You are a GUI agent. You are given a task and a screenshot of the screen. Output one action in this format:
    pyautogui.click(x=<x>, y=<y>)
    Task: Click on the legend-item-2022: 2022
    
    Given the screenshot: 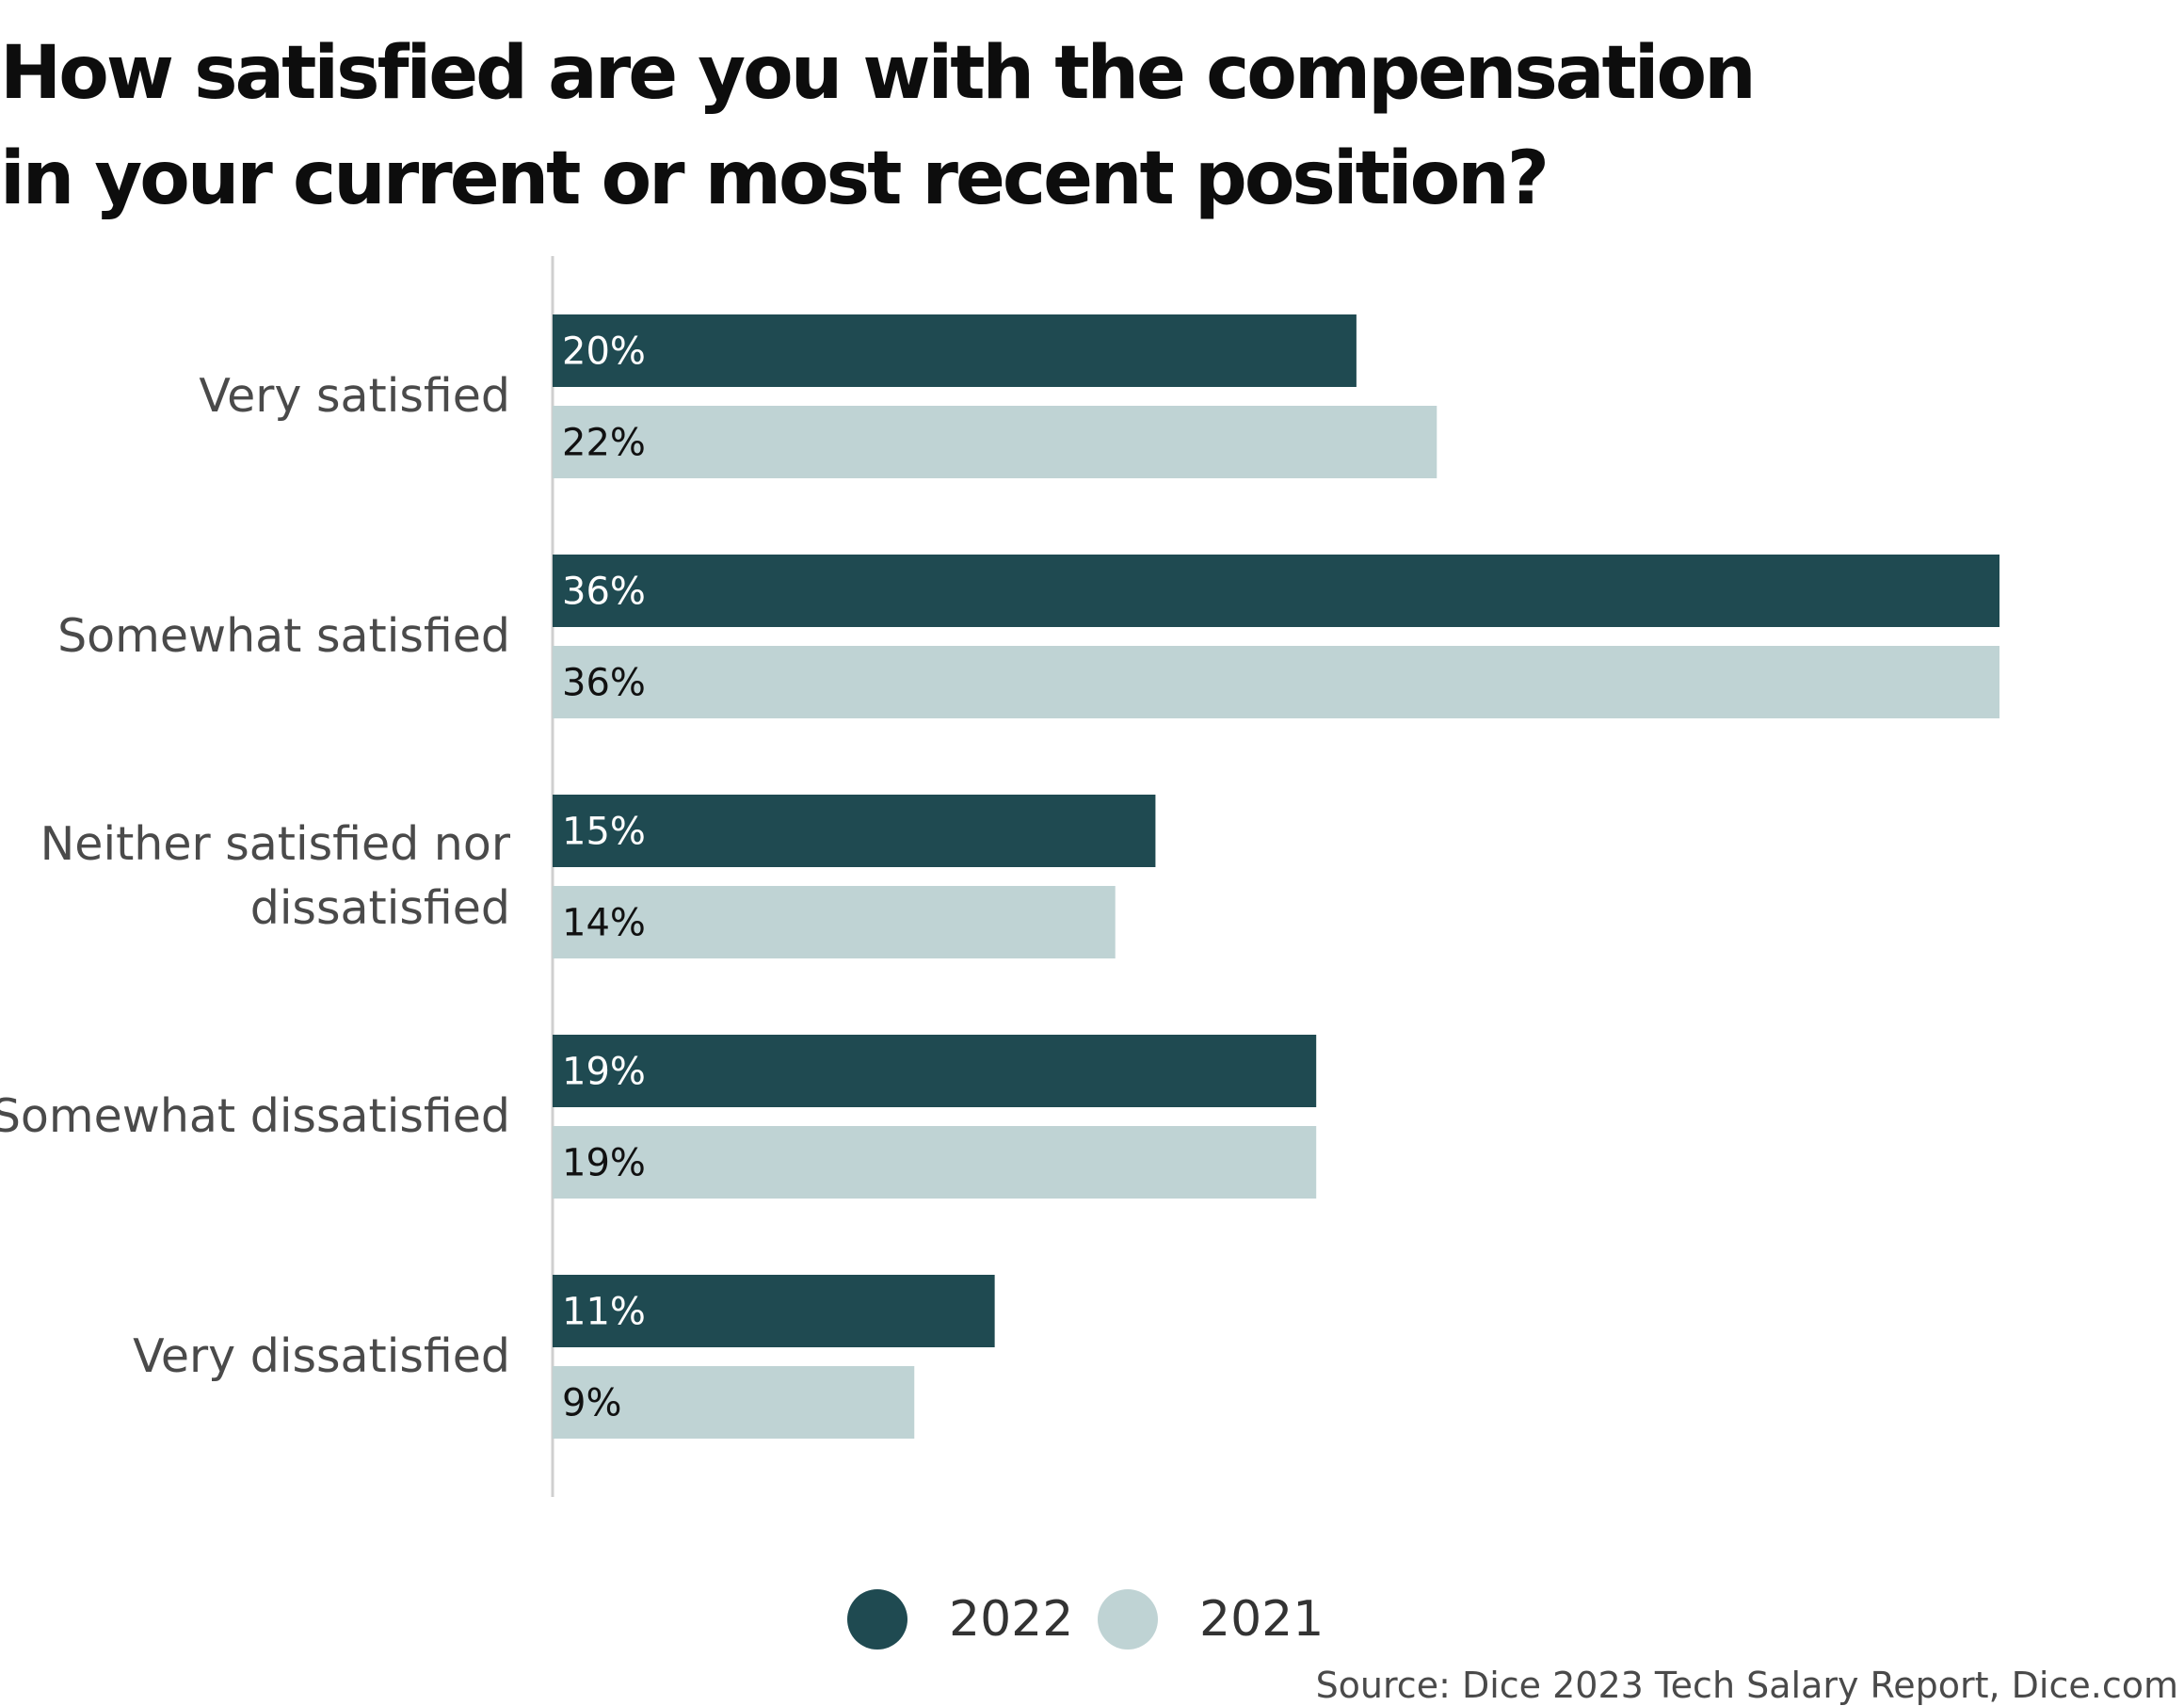 What is the action you would take?
    pyautogui.click(x=960, y=1619)
    